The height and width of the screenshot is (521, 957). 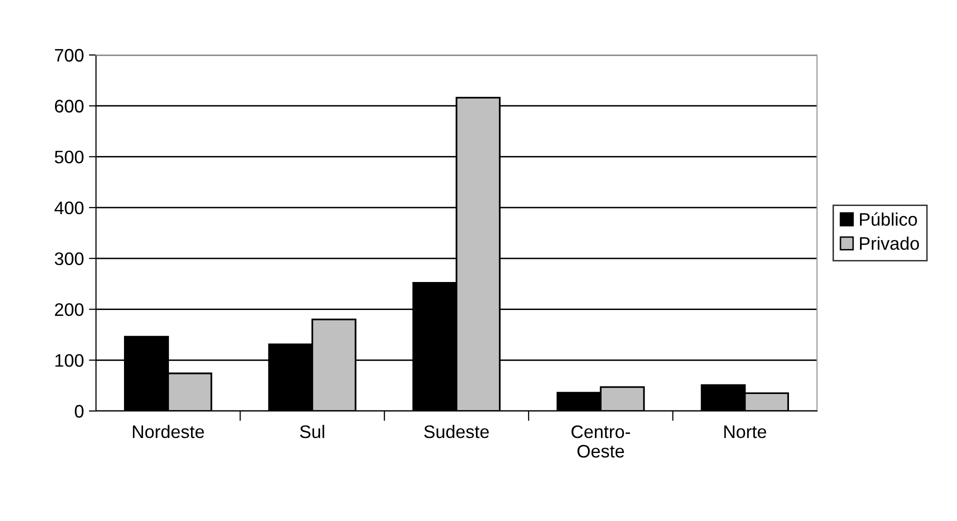 I want to click on y-tick-label: 200, so click(x=69, y=309).